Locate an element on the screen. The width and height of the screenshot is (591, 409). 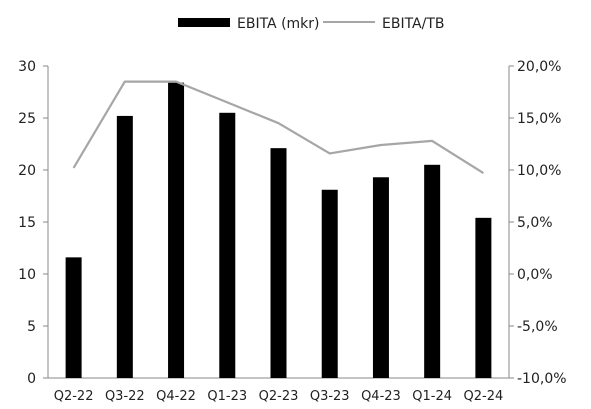
y-tick-label: 15 is located at coordinates (27, 223).